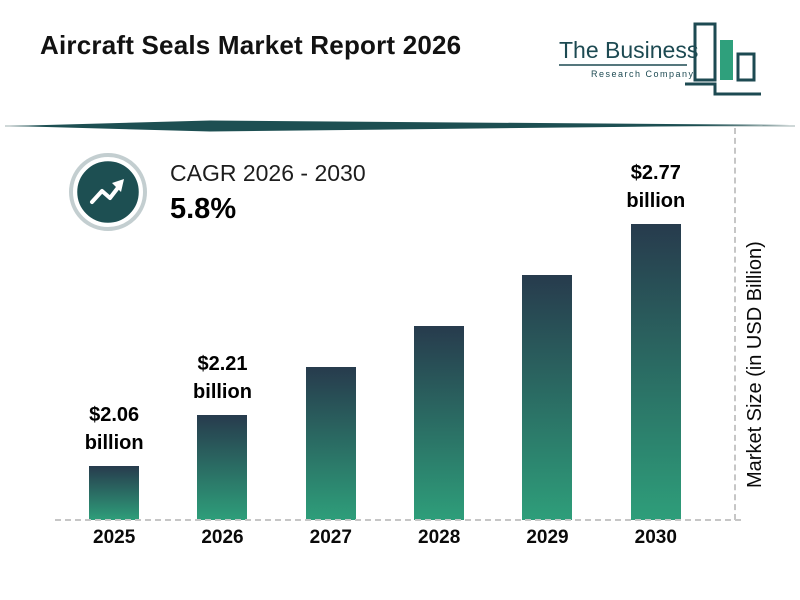 The image size is (800, 600). Describe the element at coordinates (439, 423) in the screenshot. I see `bar-2028` at that location.